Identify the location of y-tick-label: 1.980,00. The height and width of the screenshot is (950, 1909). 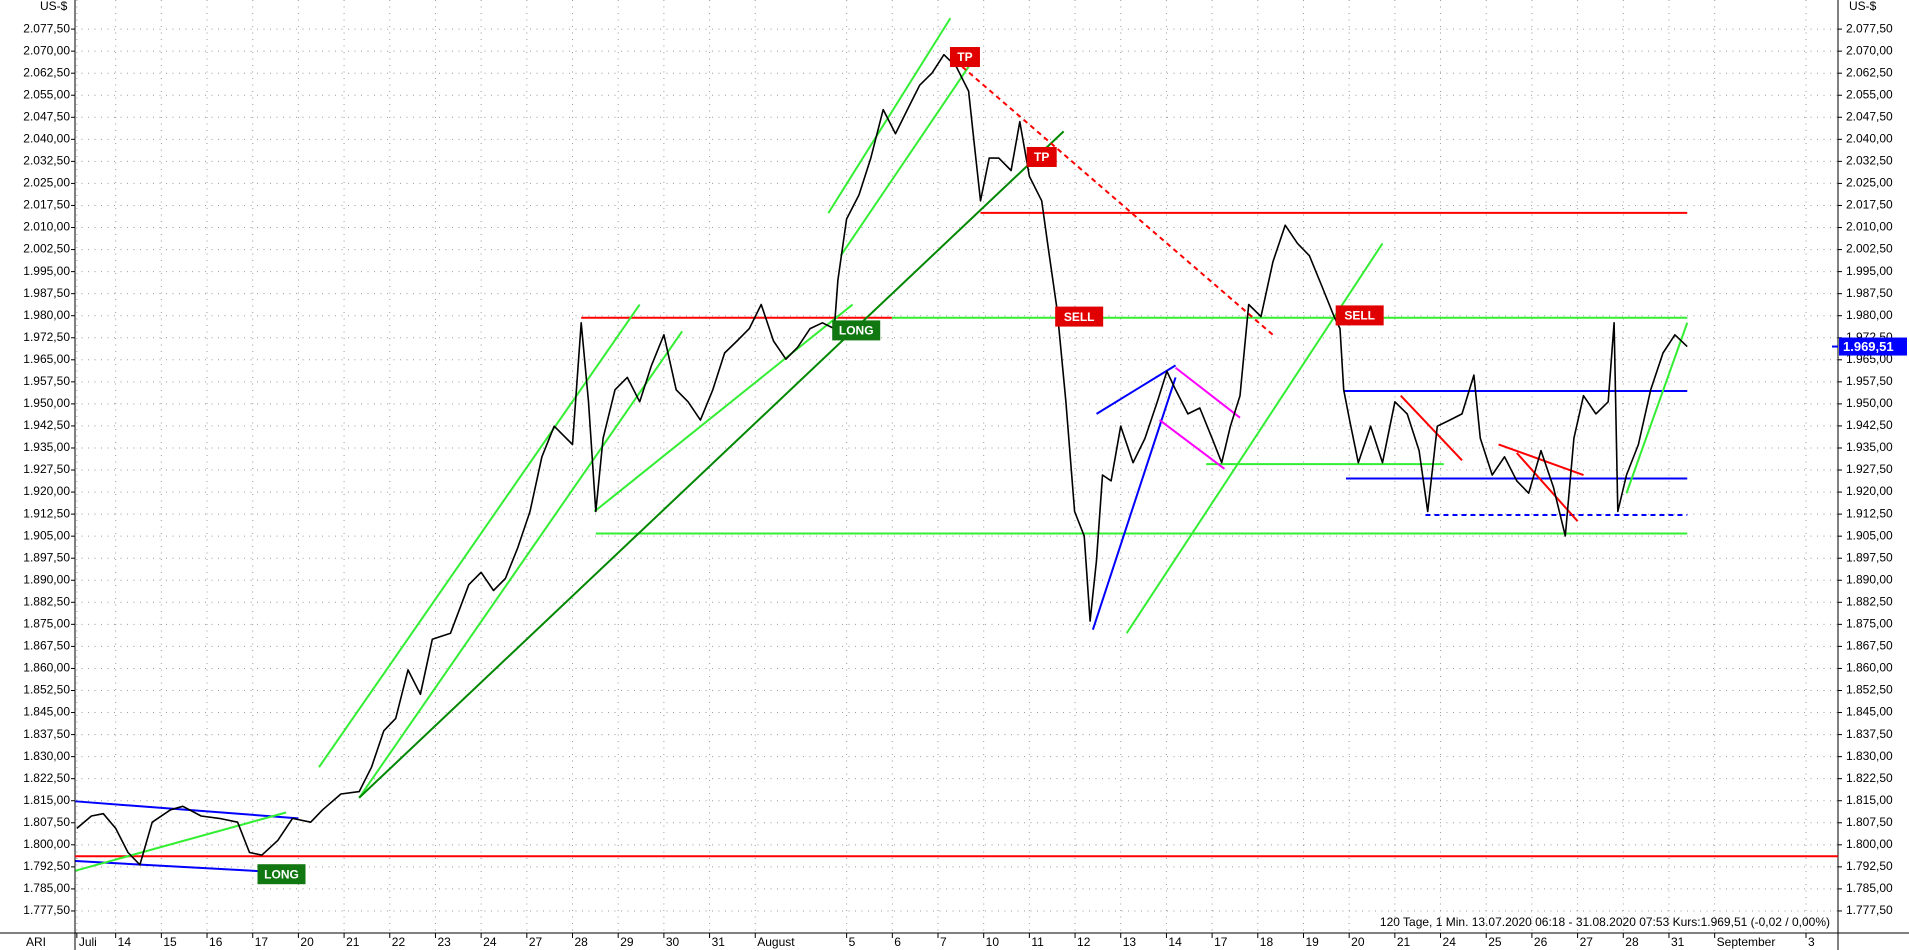
(46, 315).